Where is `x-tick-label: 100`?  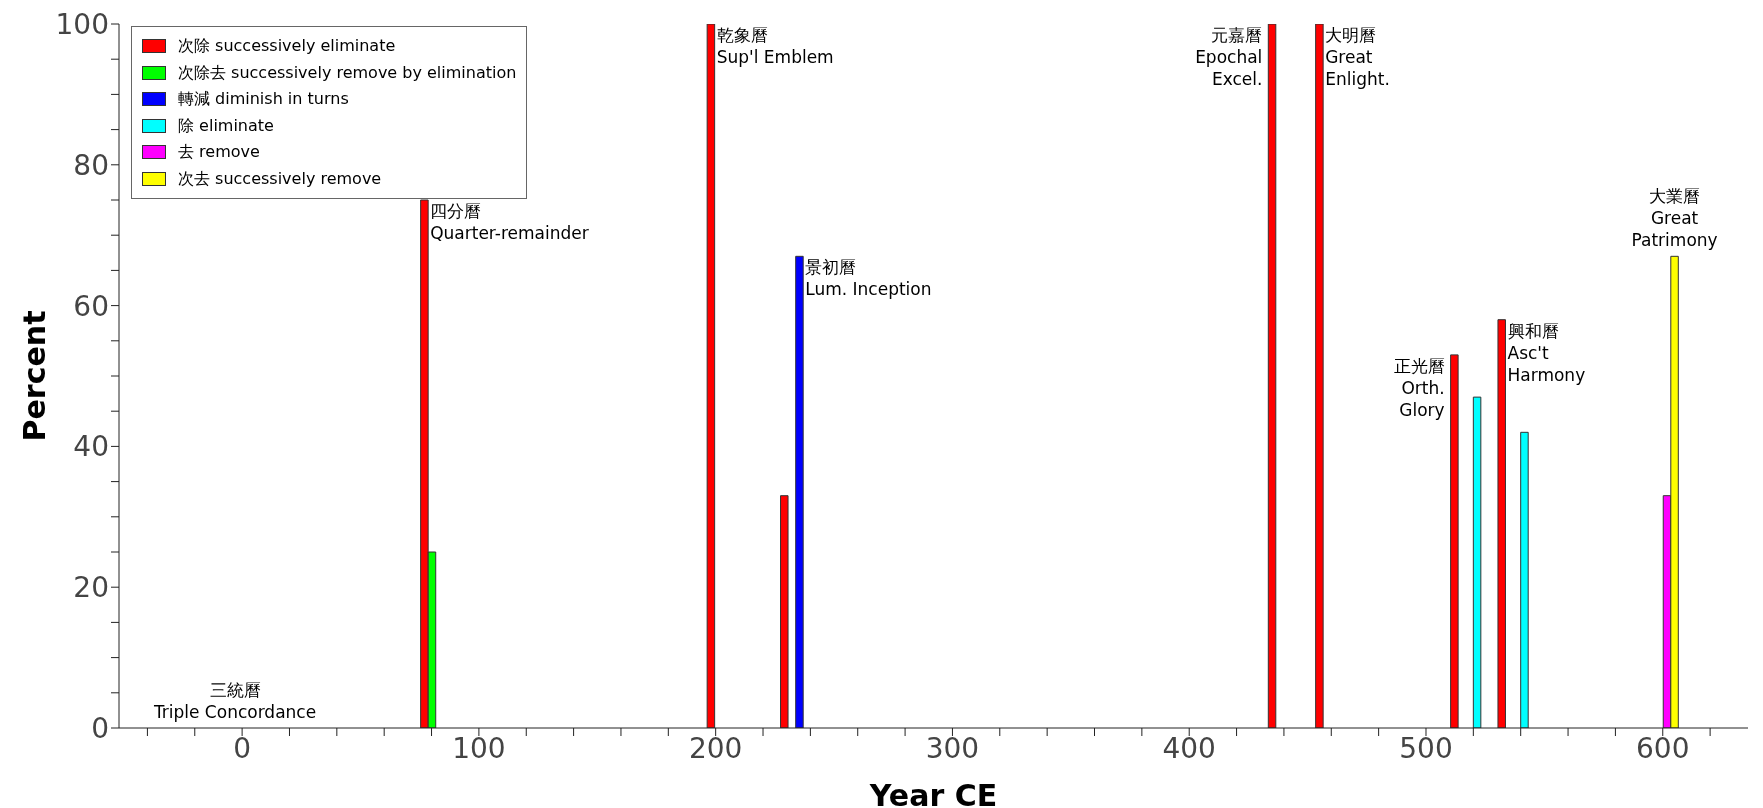
x-tick-label: 100 is located at coordinates (479, 748).